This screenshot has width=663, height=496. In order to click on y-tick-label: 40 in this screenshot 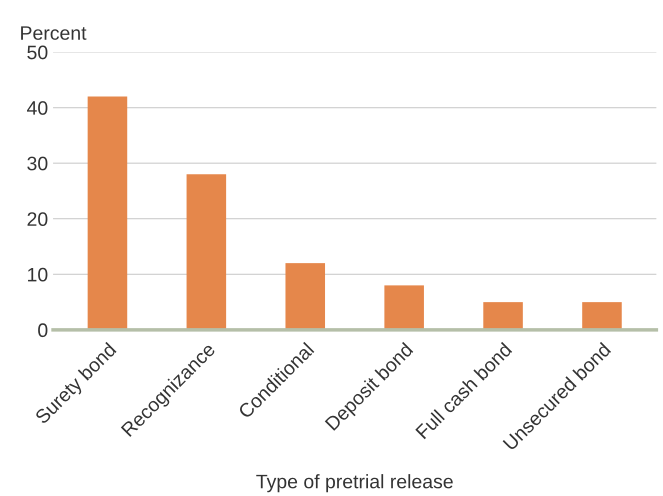, I will do `click(37, 108)`.